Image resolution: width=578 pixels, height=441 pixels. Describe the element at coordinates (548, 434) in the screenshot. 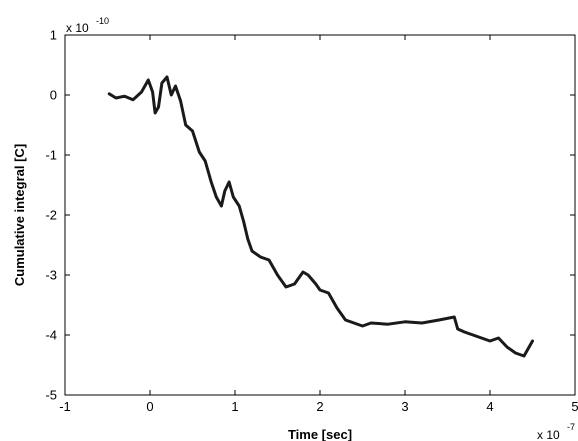

I see `x-multiplier-base: x 10` at that location.